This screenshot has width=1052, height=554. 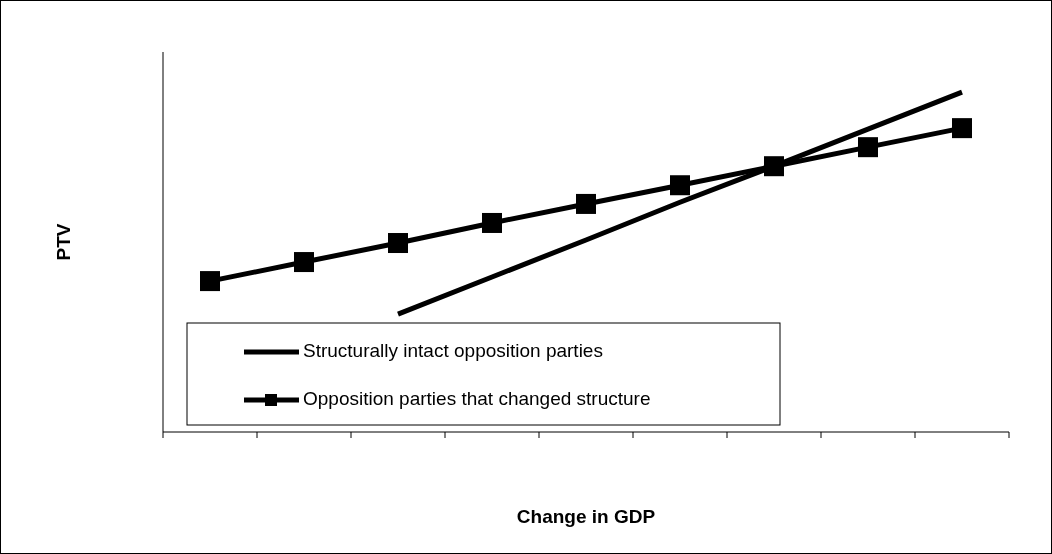 I want to click on legend-label: Structurally intact opposition parties, so click(x=453, y=351).